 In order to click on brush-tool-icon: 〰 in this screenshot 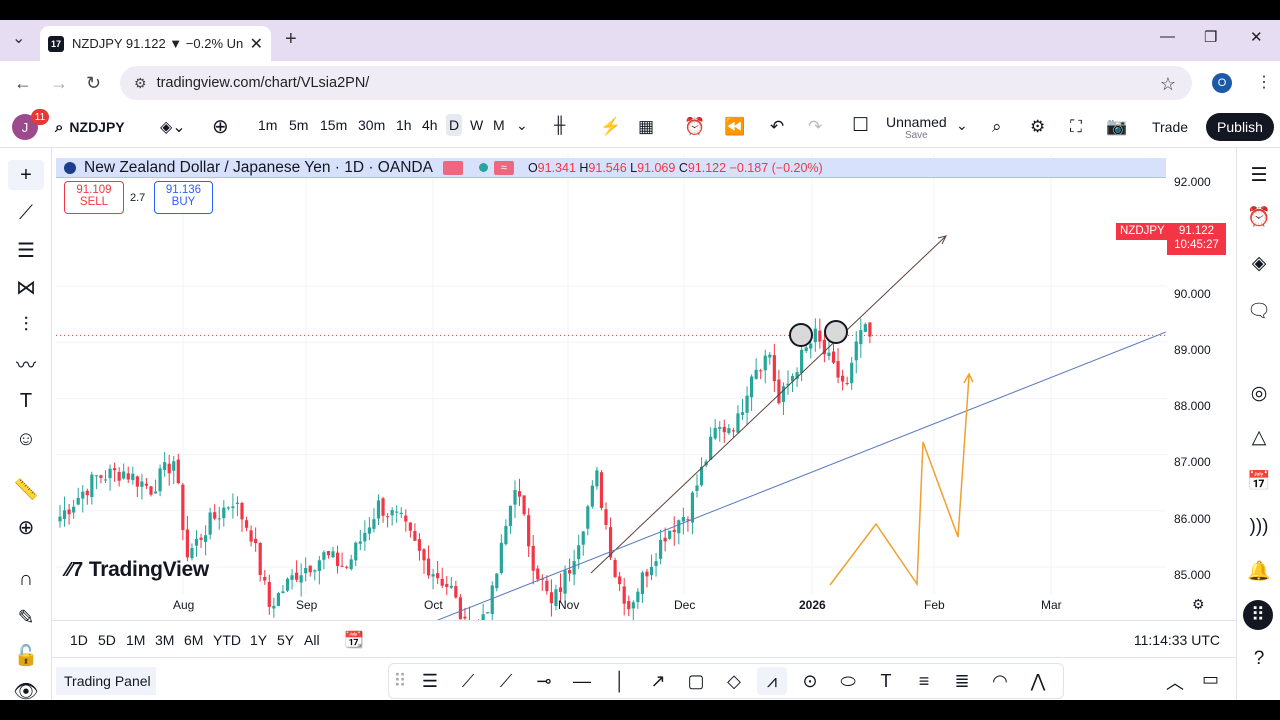, I will do `click(26, 365)`.